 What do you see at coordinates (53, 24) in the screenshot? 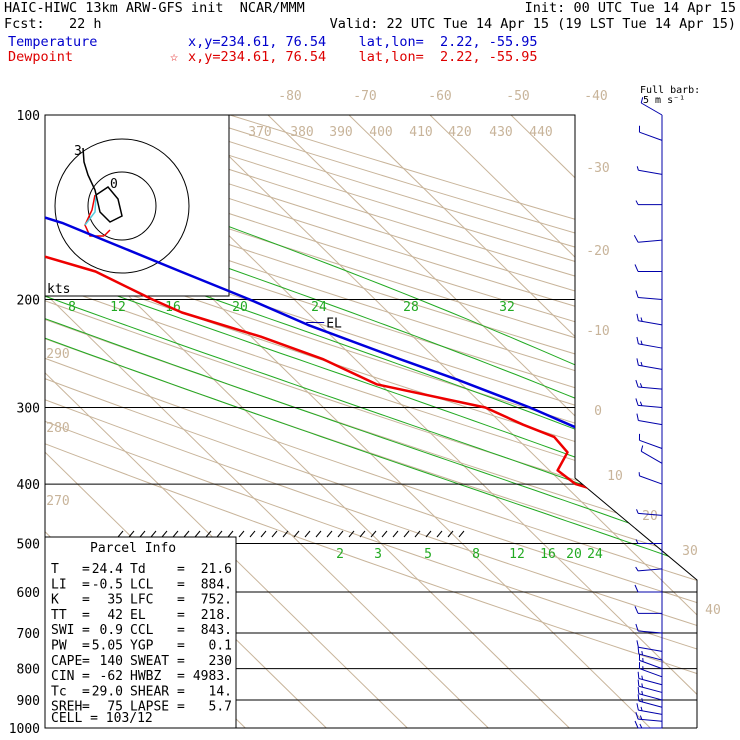
I see `forecast-hour: Fcst: 22 h` at bounding box center [53, 24].